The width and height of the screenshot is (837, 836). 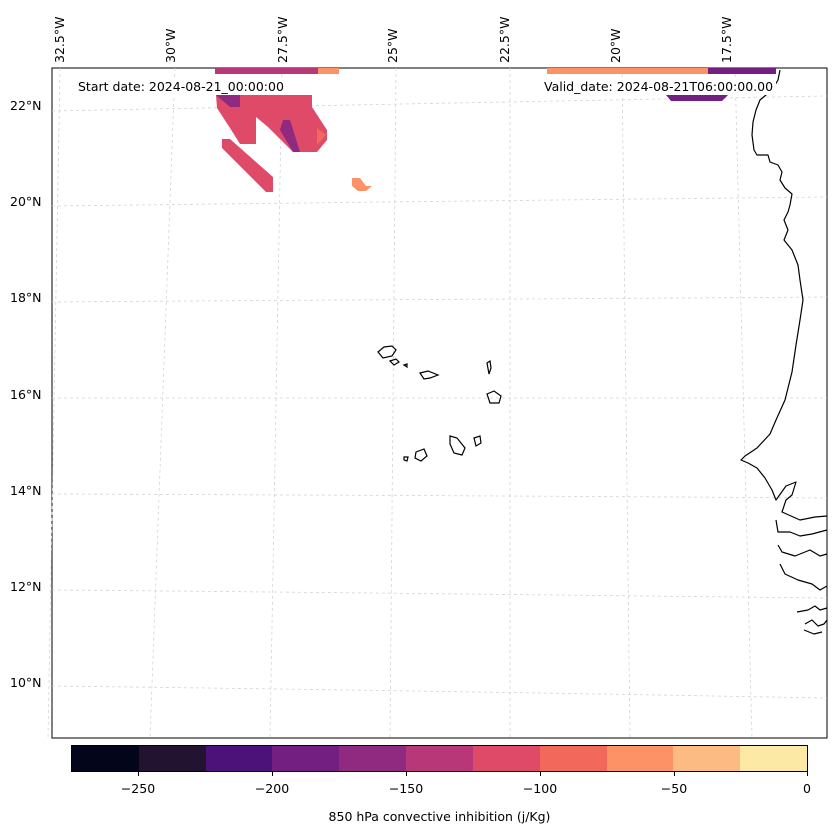 I want to click on cin-fill-strip-nw-weak, so click(x=328, y=71).